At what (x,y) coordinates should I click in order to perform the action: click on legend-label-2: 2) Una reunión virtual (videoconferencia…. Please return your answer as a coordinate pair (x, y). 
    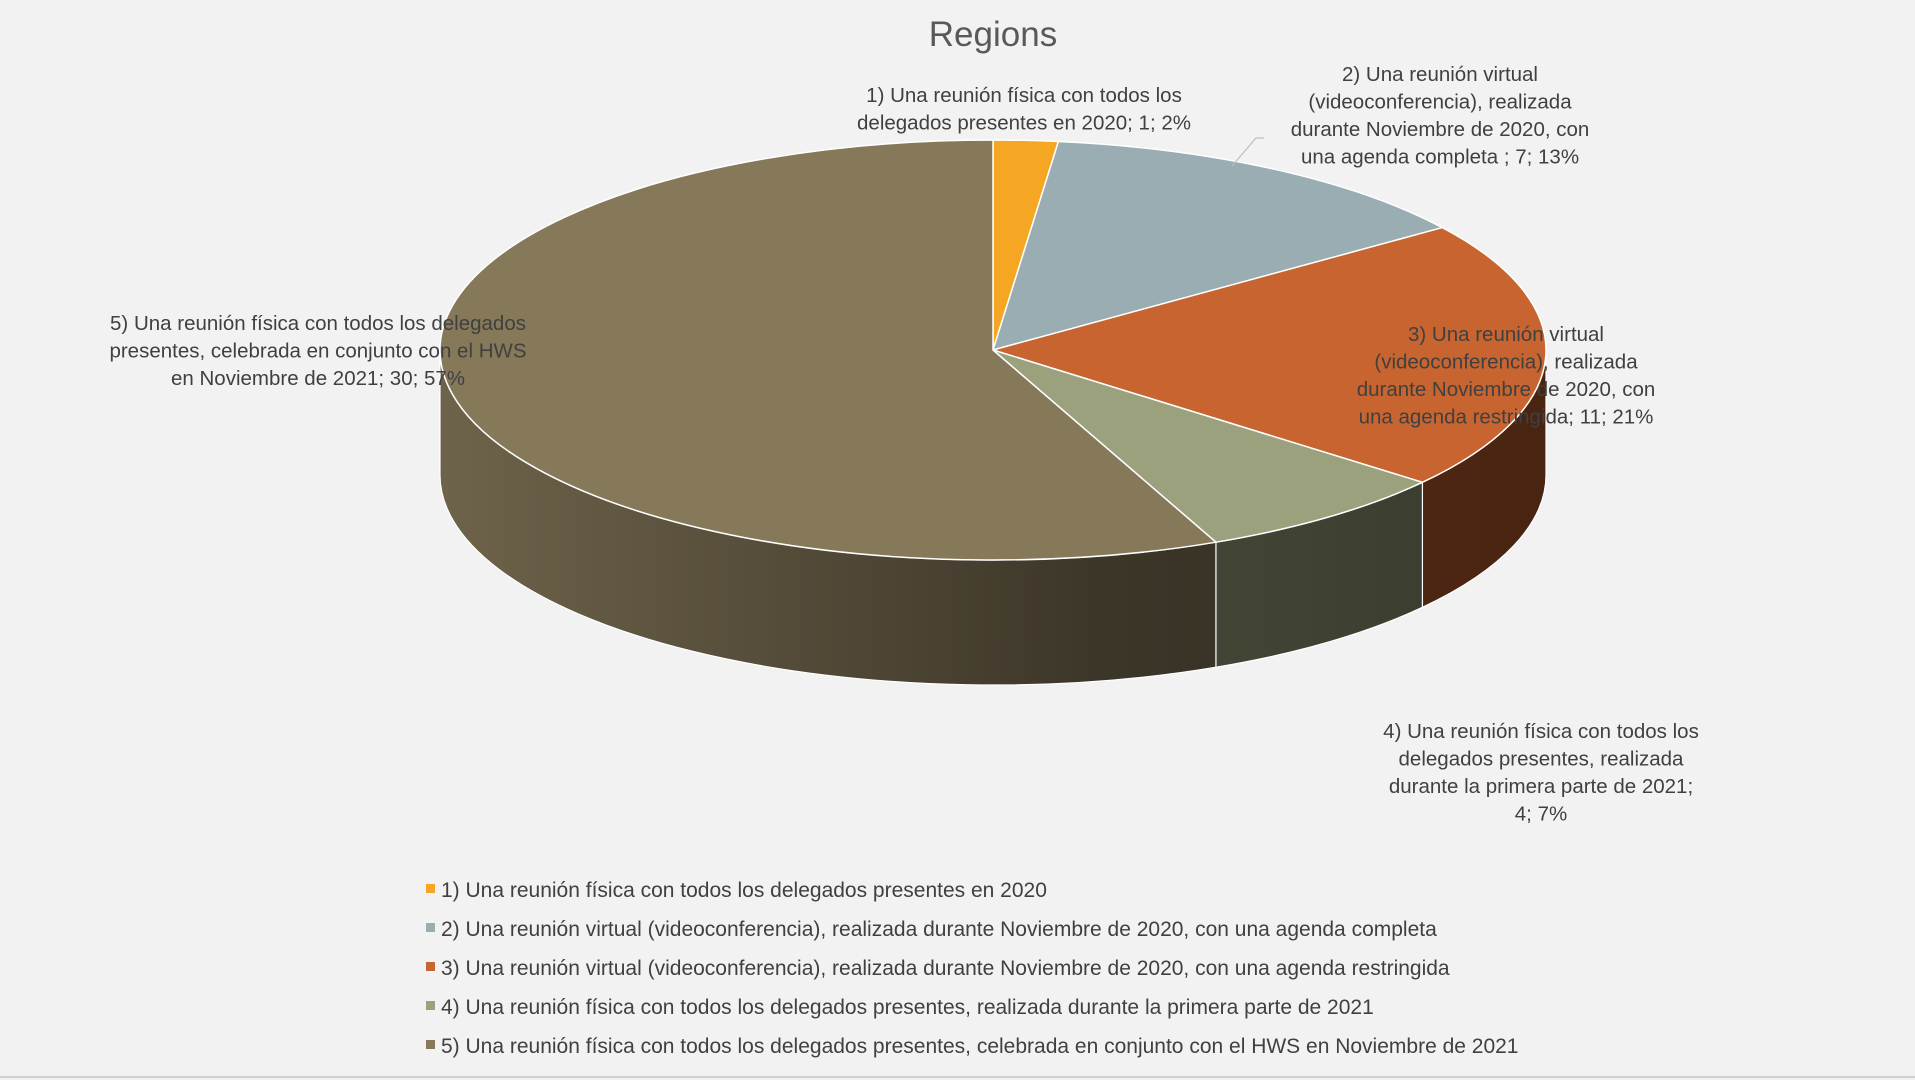
    Looking at the image, I should click on (939, 929).